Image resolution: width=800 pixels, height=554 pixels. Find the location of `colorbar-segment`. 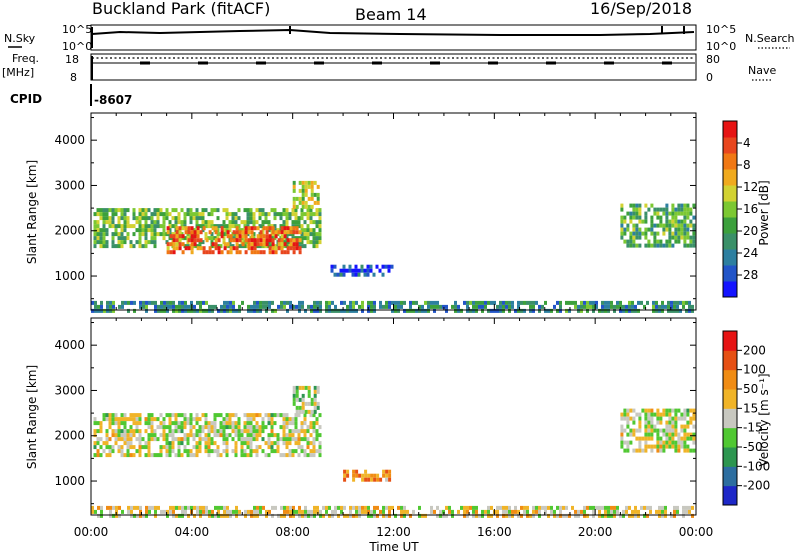

colorbar-segment is located at coordinates (730, 209).